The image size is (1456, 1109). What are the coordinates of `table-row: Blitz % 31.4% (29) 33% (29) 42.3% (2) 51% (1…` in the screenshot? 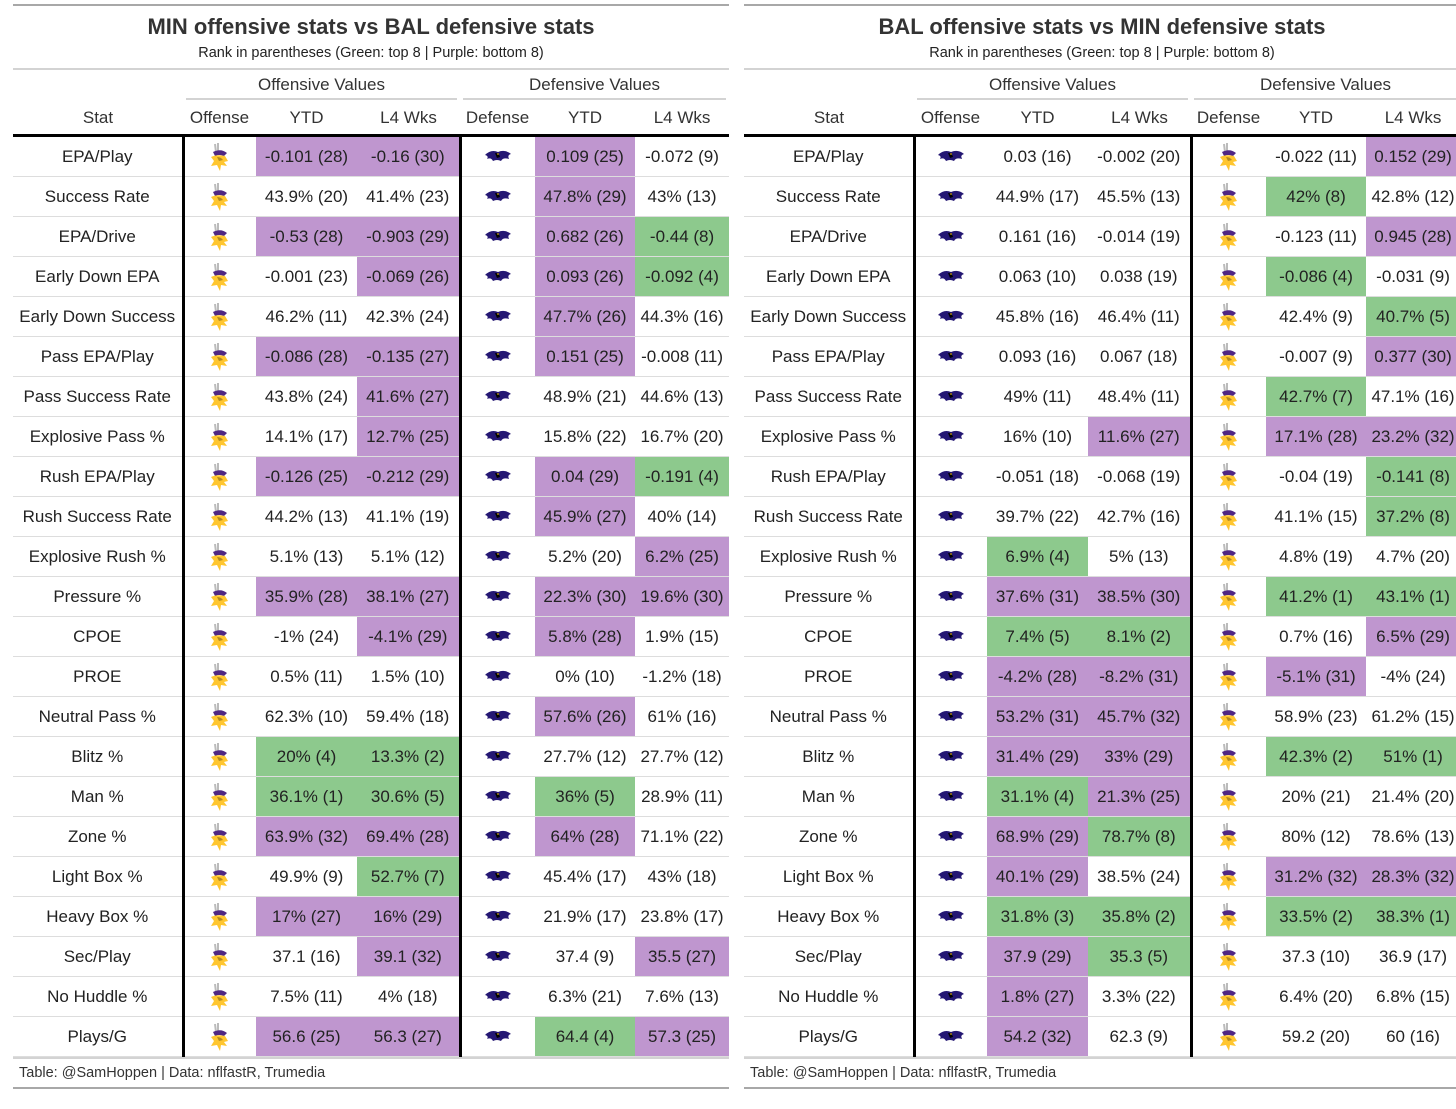 It's located at (1100, 756).